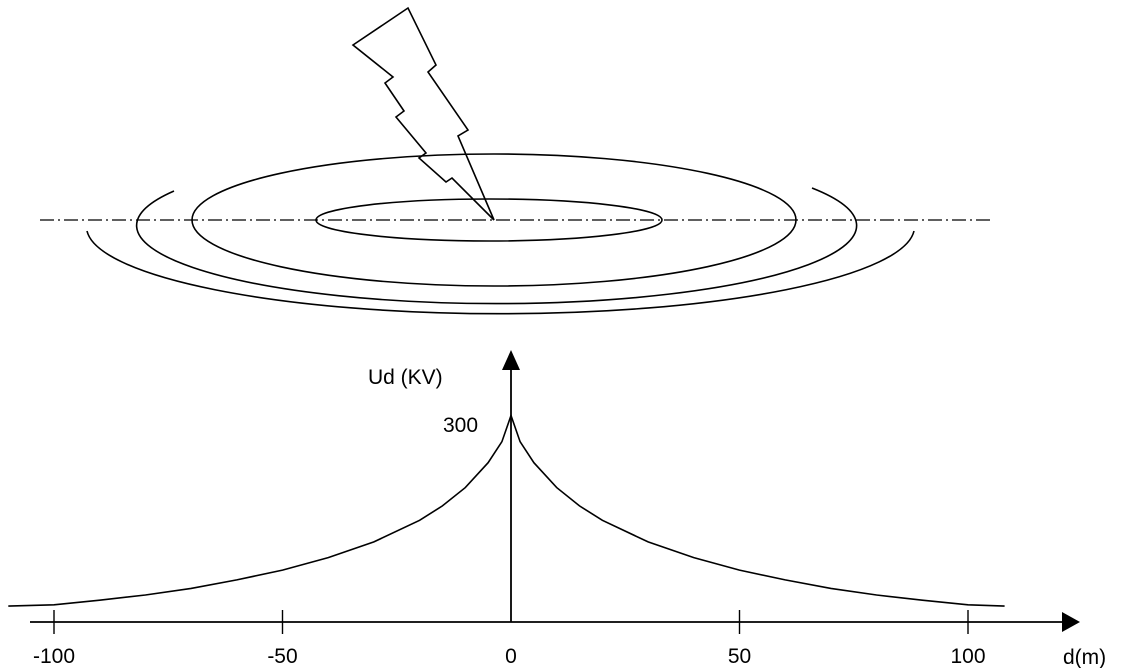  What do you see at coordinates (1071, 622) in the screenshot?
I see `x-axis-arrow-icon` at bounding box center [1071, 622].